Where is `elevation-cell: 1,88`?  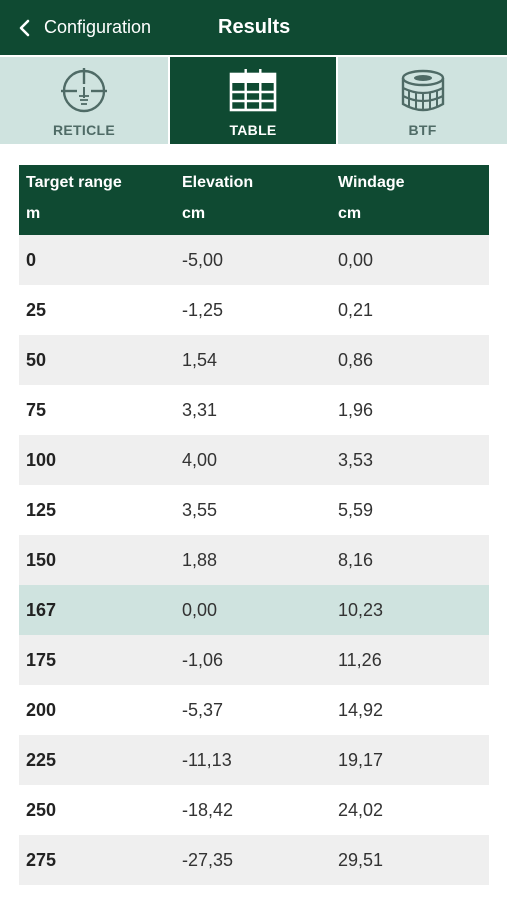
elevation-cell: 1,88 is located at coordinates (200, 560).